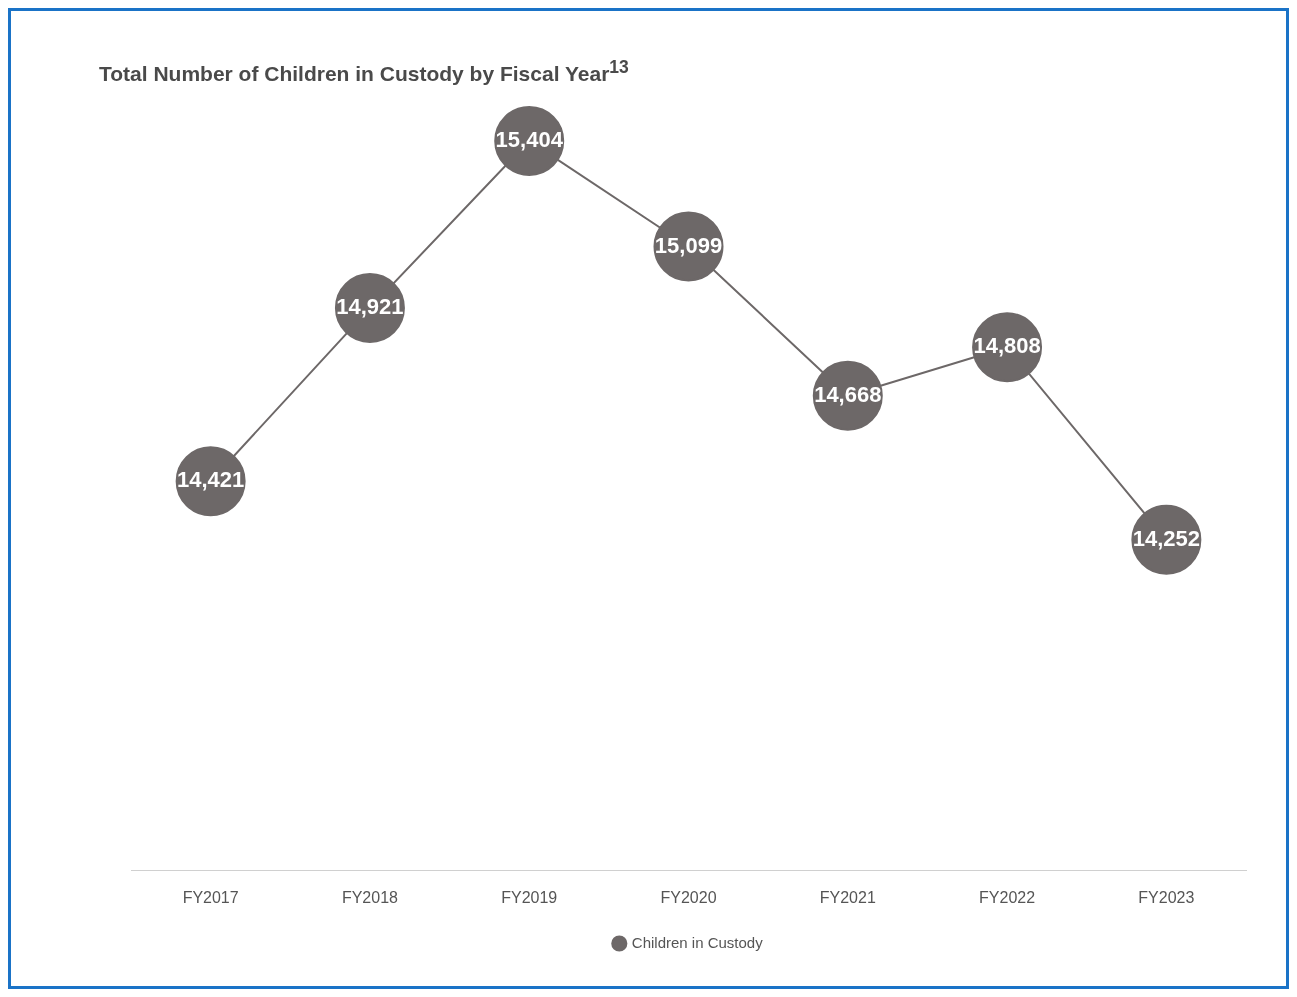 The height and width of the screenshot is (997, 1297). I want to click on data-label: 14,921, so click(370, 307).